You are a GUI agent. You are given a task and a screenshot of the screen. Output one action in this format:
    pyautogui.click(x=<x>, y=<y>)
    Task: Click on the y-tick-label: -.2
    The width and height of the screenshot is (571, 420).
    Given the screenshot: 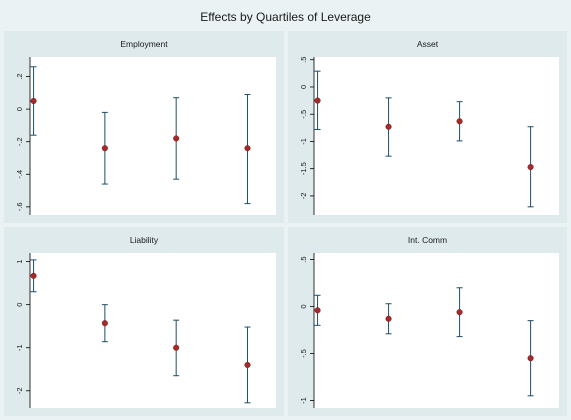 What is the action you would take?
    pyautogui.click(x=19, y=141)
    